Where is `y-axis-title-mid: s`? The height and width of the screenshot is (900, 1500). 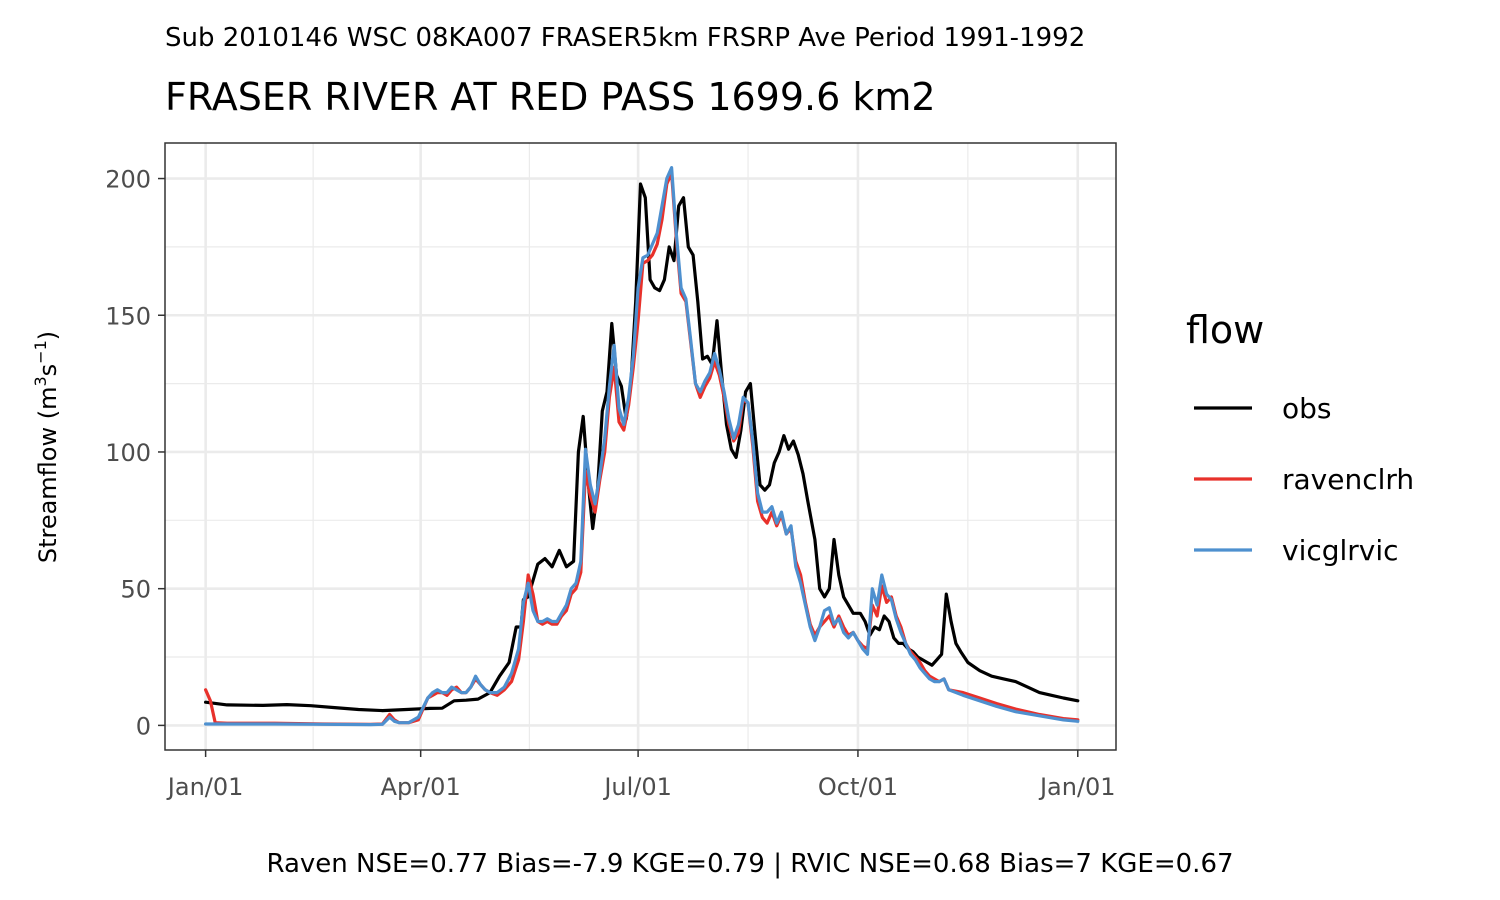
y-axis-title-mid: s is located at coordinates (48, 370).